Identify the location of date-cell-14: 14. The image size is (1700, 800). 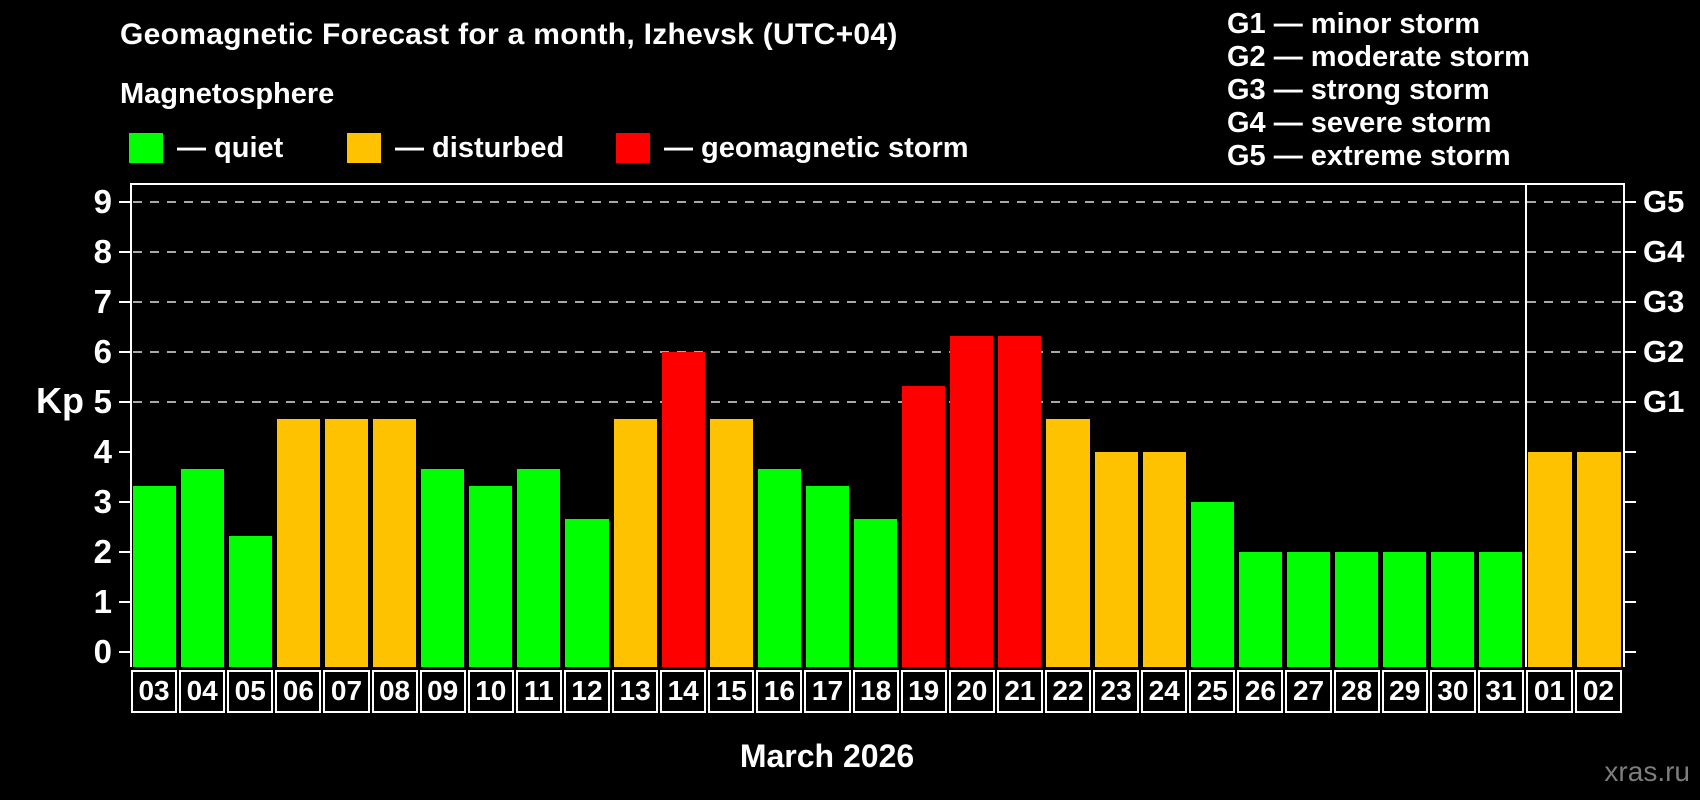
(683, 691).